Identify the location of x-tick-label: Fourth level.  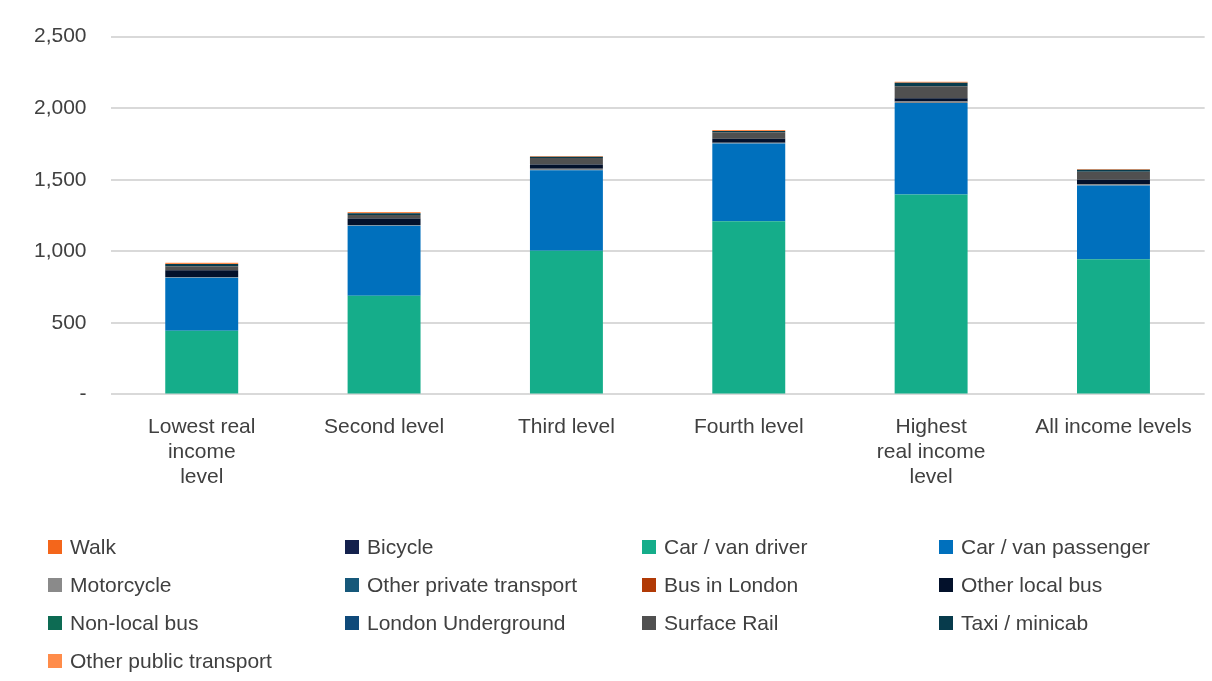
(748, 425).